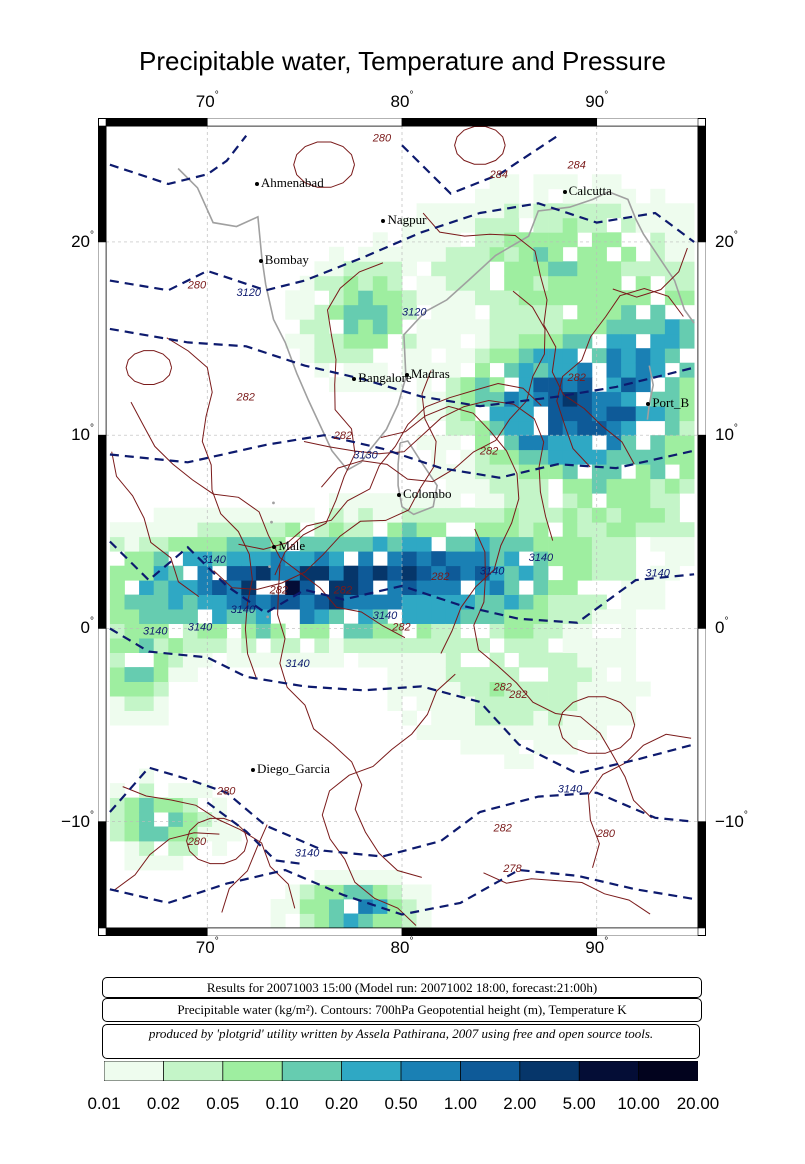 This screenshot has height=1164, width=805. Describe the element at coordinates (401, 1103) in the screenshot. I see `legend-label: 0.50` at that location.